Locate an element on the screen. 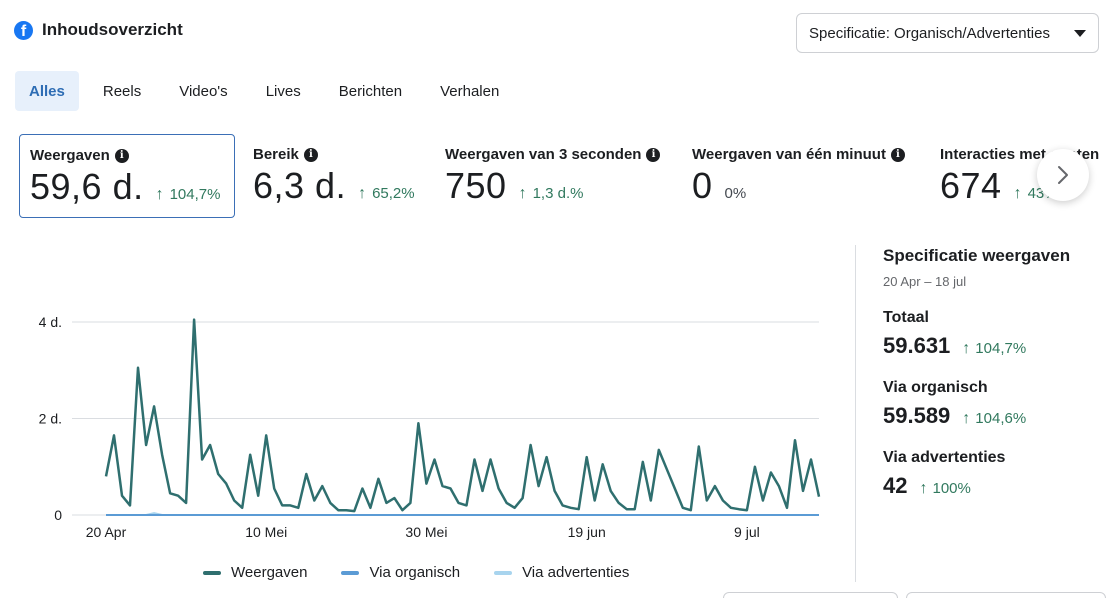 This screenshot has width=1115, height=598. x-tick-label: 10 Mei is located at coordinates (266, 532).